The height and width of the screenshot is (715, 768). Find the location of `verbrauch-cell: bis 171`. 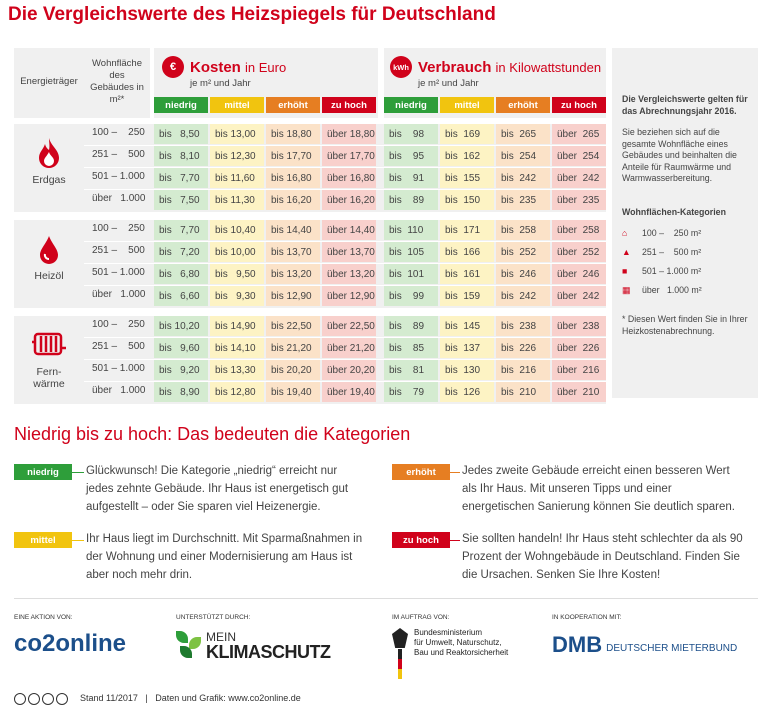

verbrauch-cell: bis 171 is located at coordinates (467, 230).